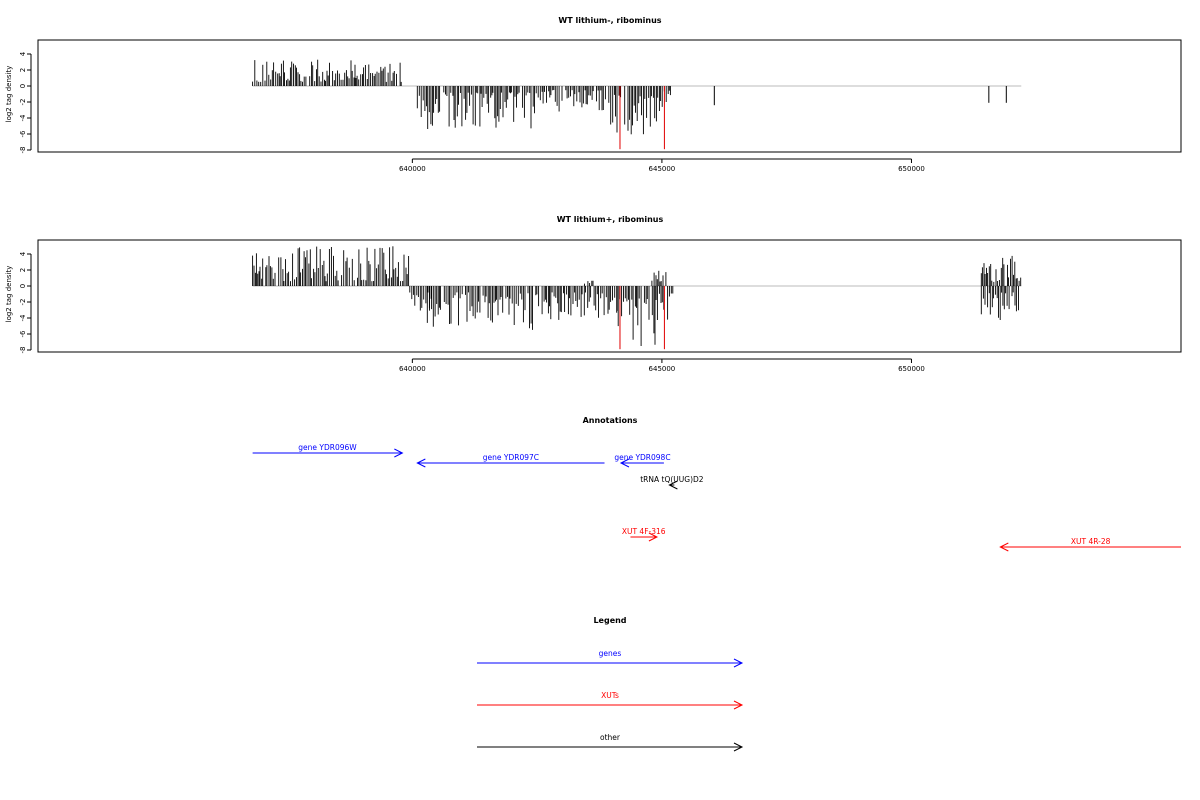 This screenshot has height=800, width=1200. I want to click on annotation-item: gene YDR096W, so click(328, 450).